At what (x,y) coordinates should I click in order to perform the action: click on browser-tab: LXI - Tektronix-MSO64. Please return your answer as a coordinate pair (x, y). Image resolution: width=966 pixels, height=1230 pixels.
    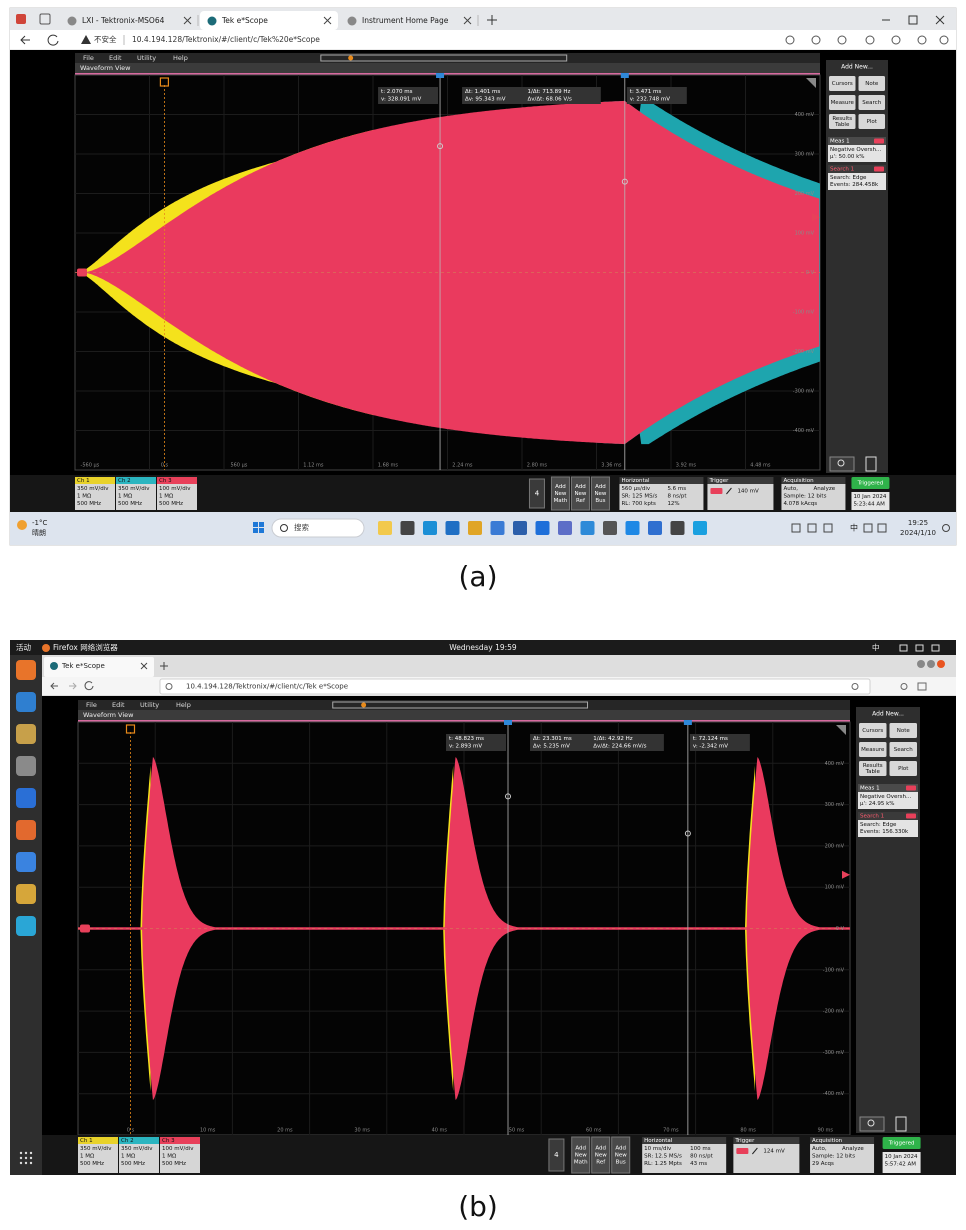
    Looking at the image, I should click on (123, 20).